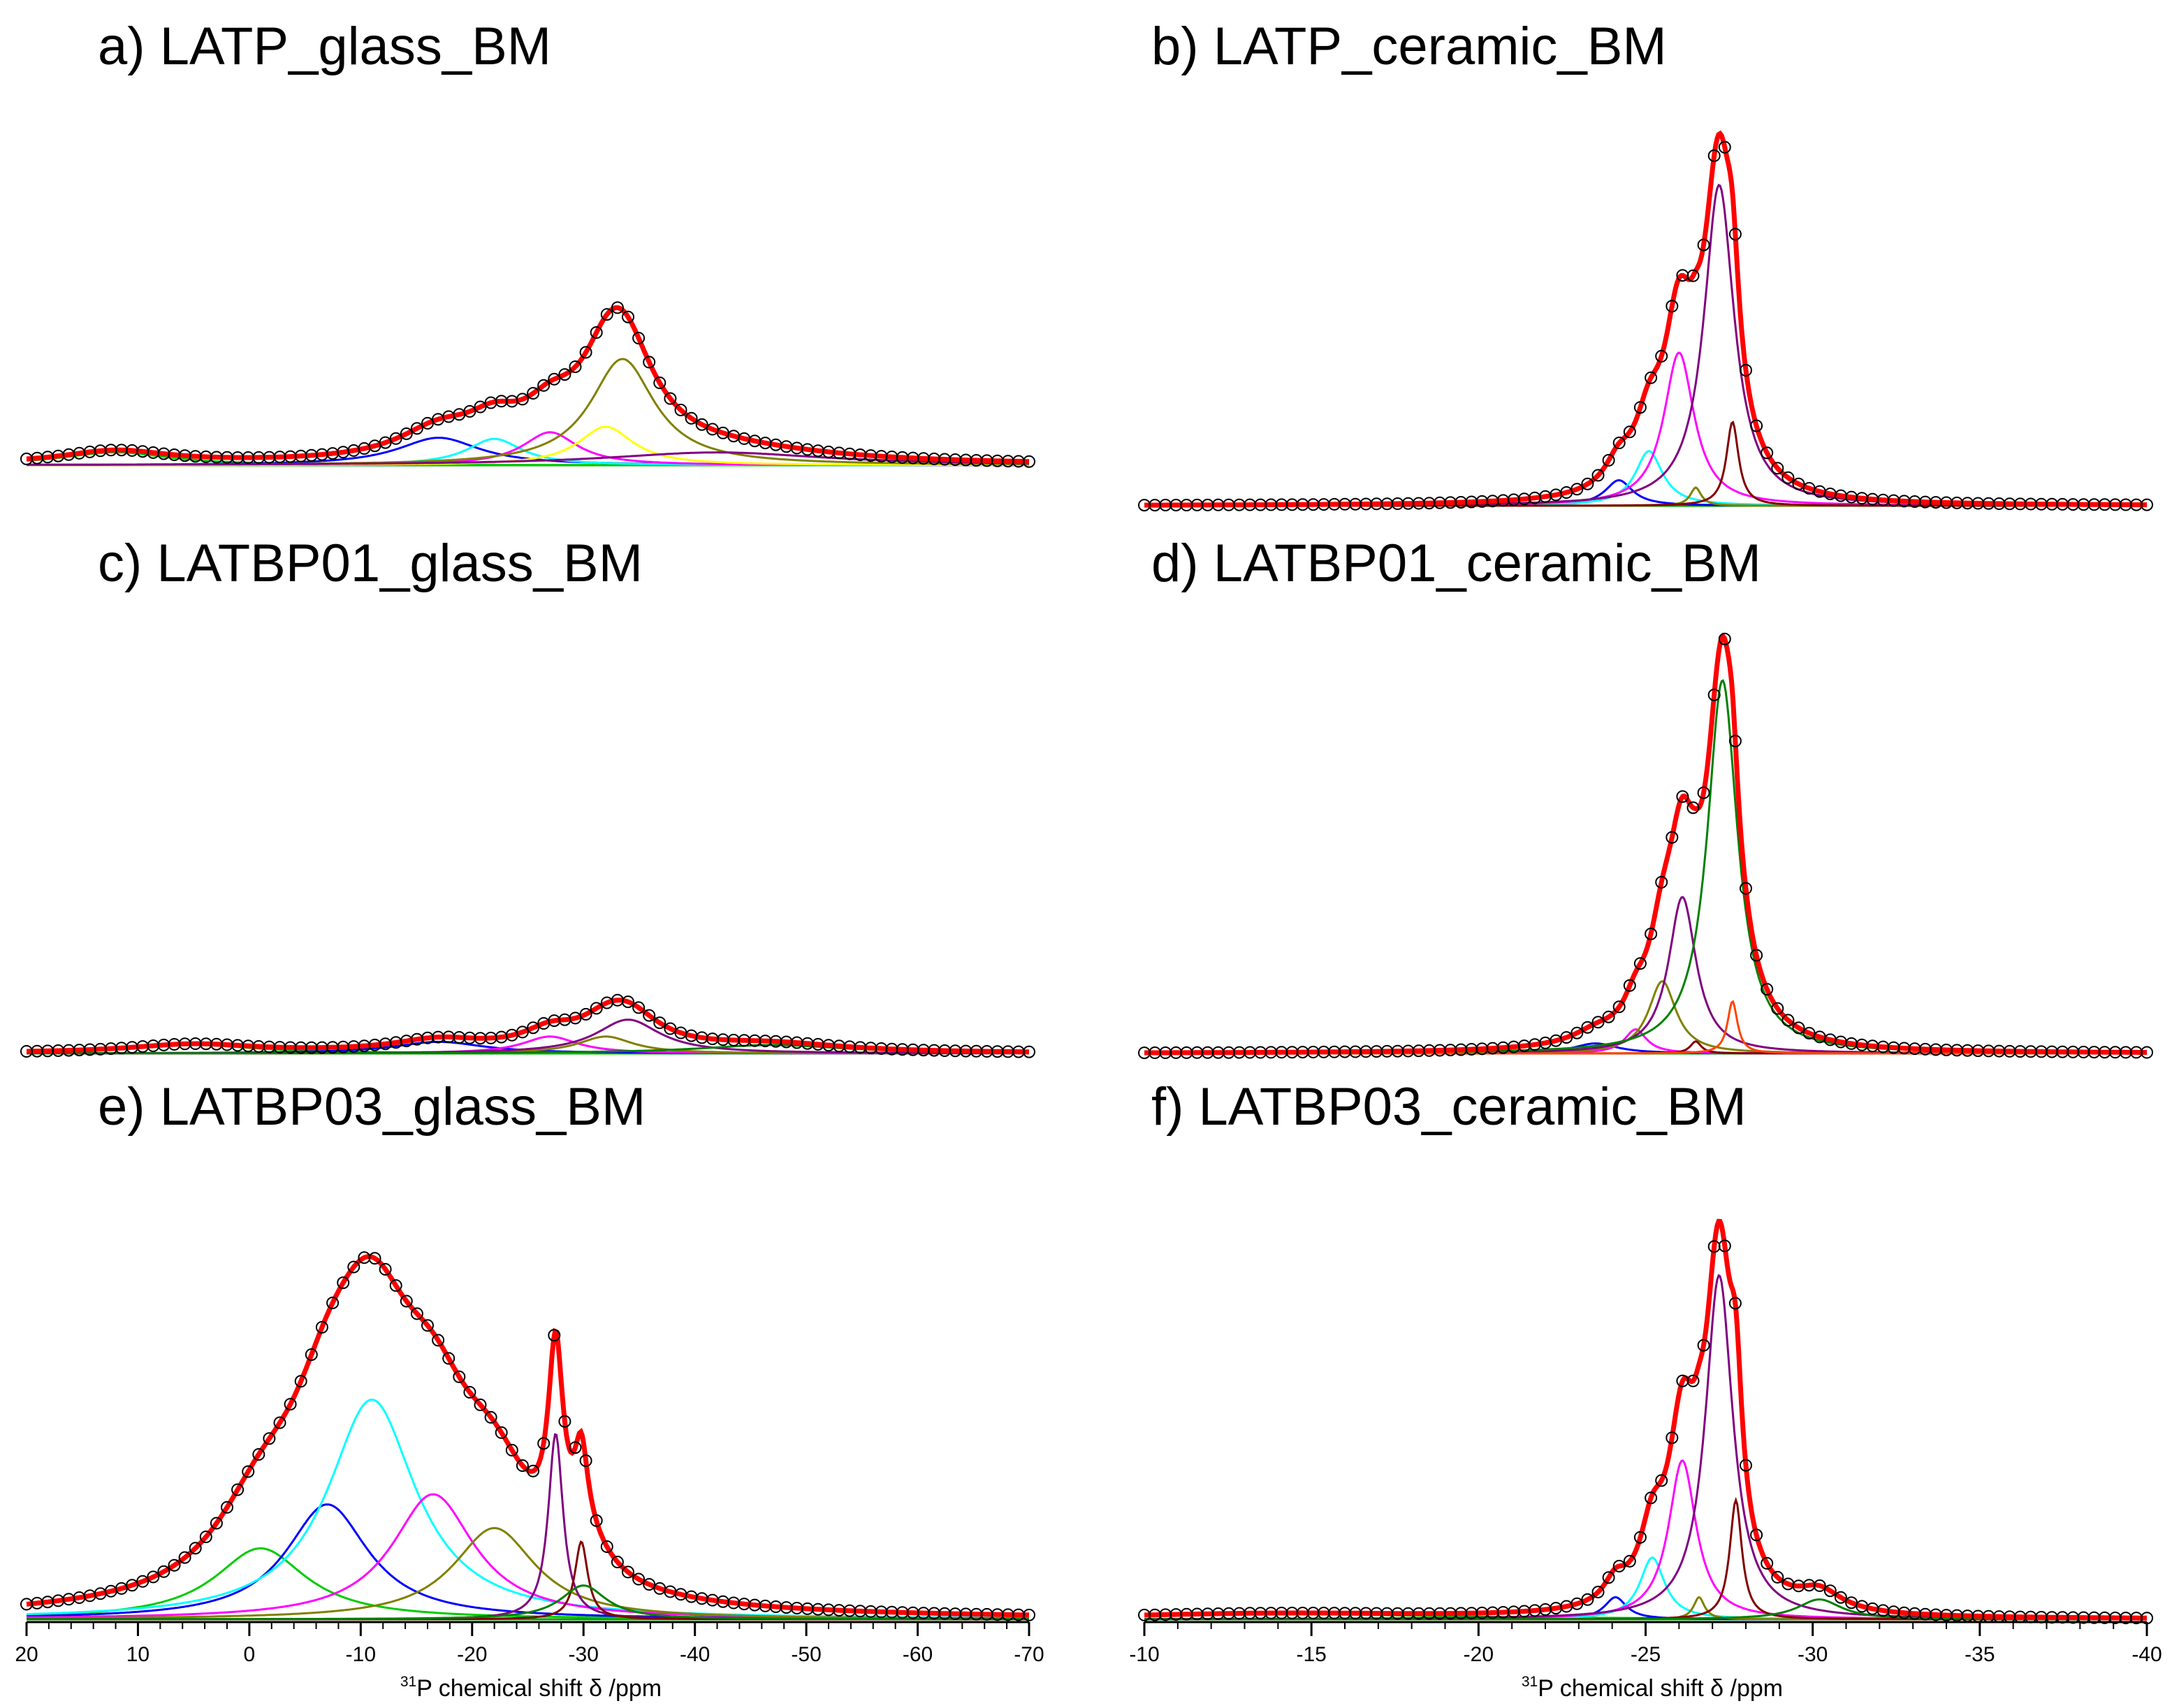  I want to click on tick-label: -20, so click(1479, 1654).